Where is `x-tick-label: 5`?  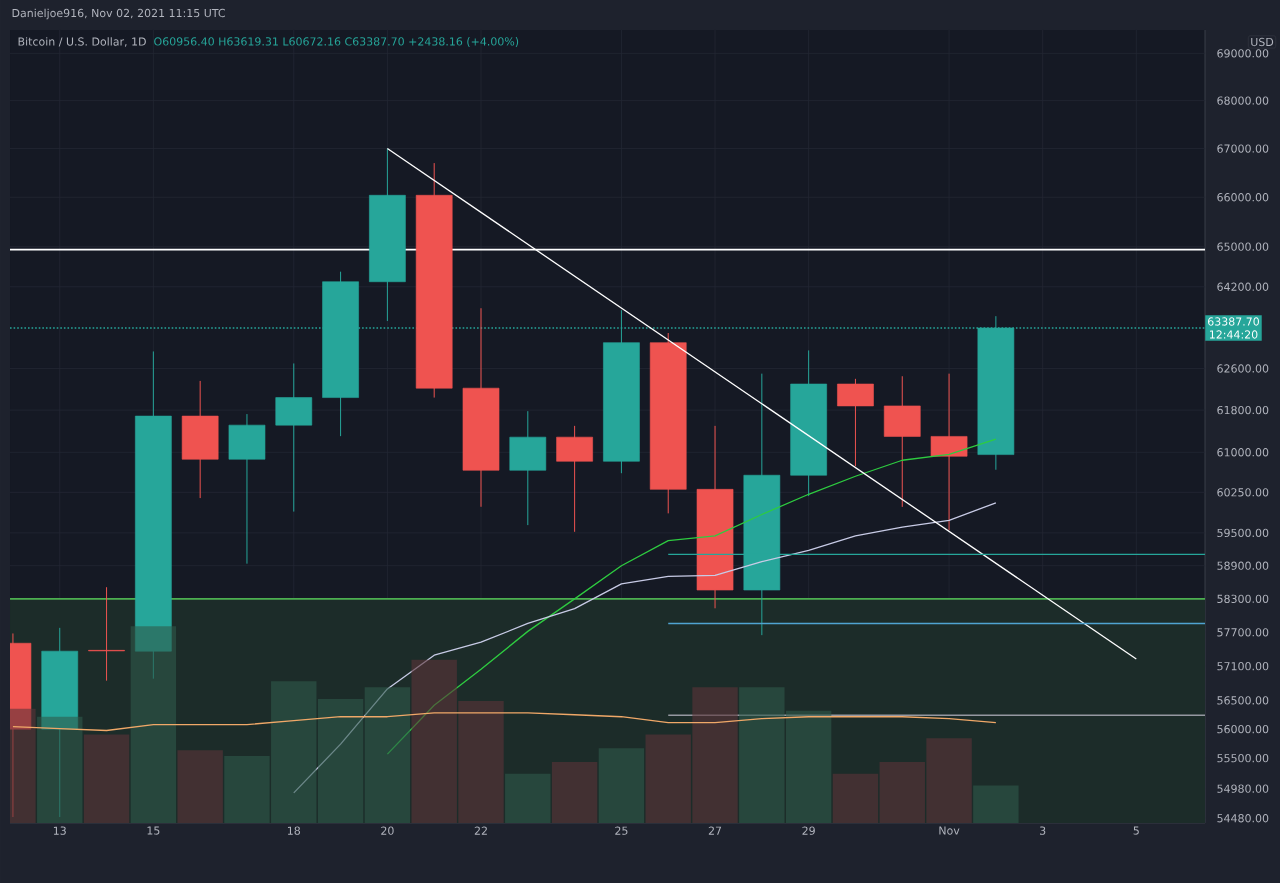 x-tick-label: 5 is located at coordinates (1136, 830).